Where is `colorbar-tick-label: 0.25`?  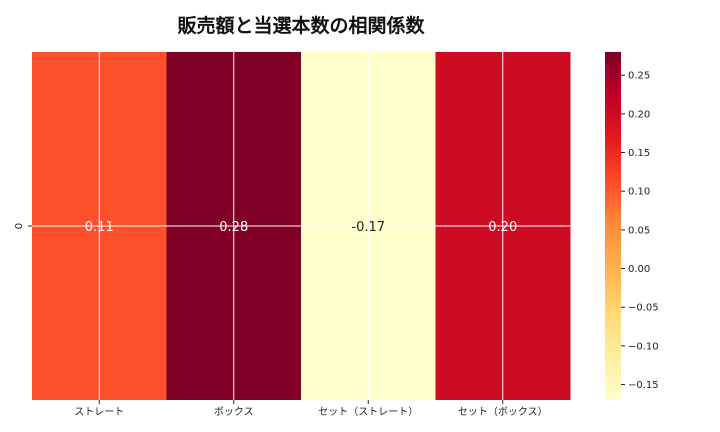
colorbar-tick-label: 0.25 is located at coordinates (639, 76).